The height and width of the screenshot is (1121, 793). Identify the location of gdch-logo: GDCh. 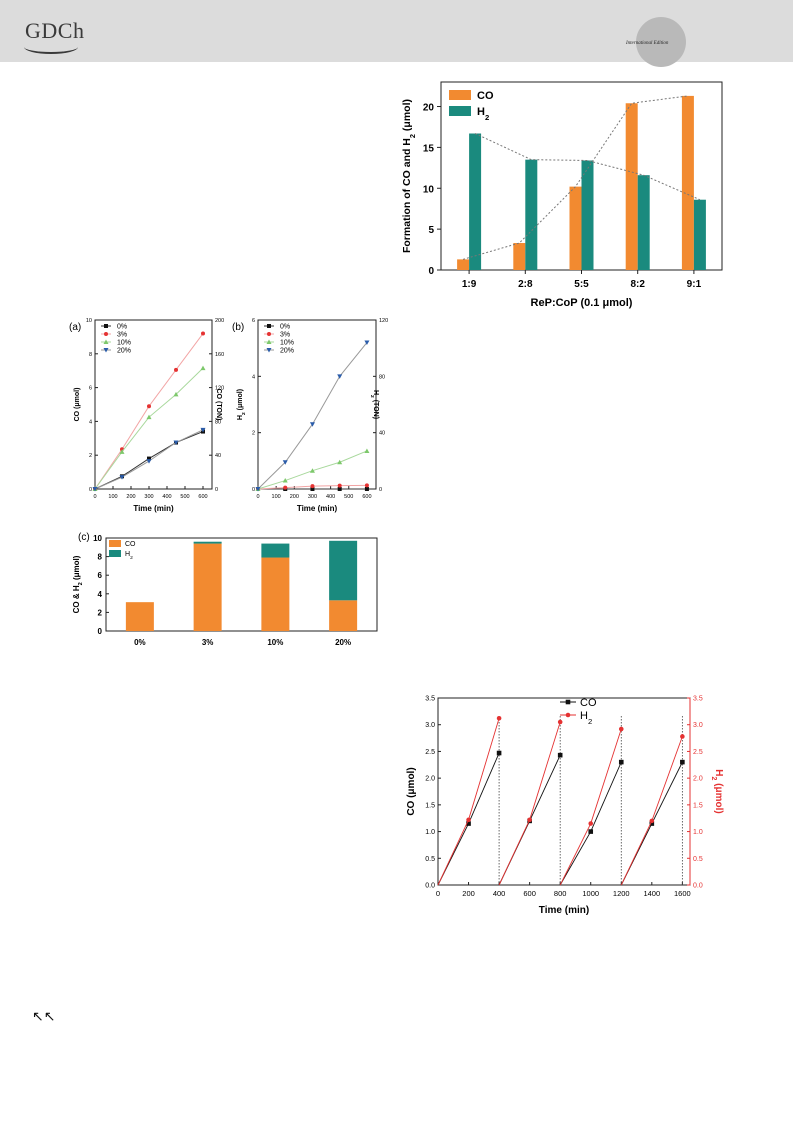
(55, 30).